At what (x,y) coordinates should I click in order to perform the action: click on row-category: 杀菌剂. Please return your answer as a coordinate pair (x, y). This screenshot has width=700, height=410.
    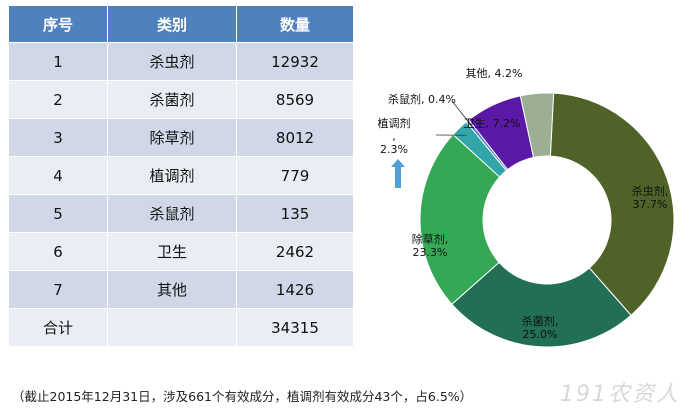
    Looking at the image, I should click on (172, 99).